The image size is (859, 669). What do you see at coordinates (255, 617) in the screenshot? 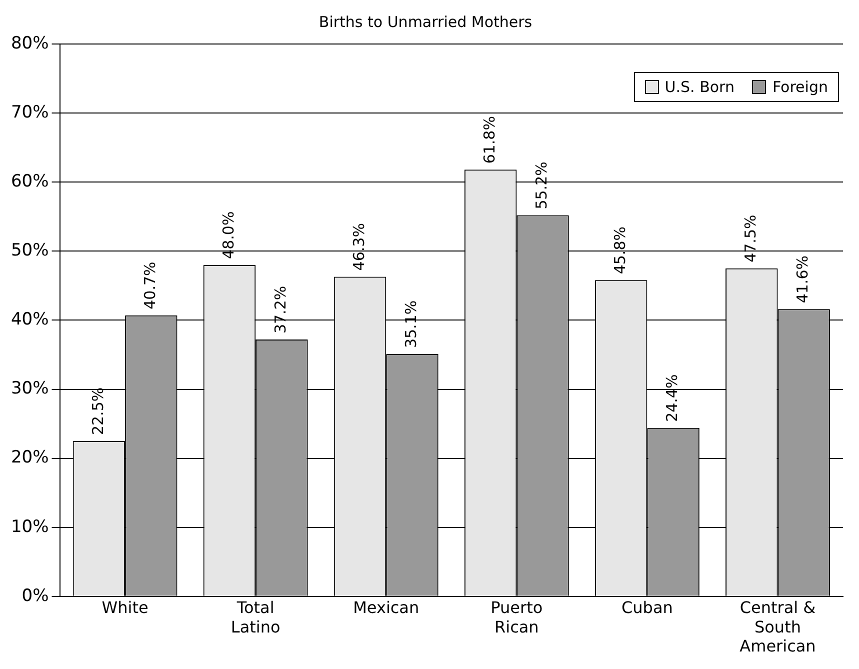
I see `x-tick-label: Total Latino` at bounding box center [255, 617].